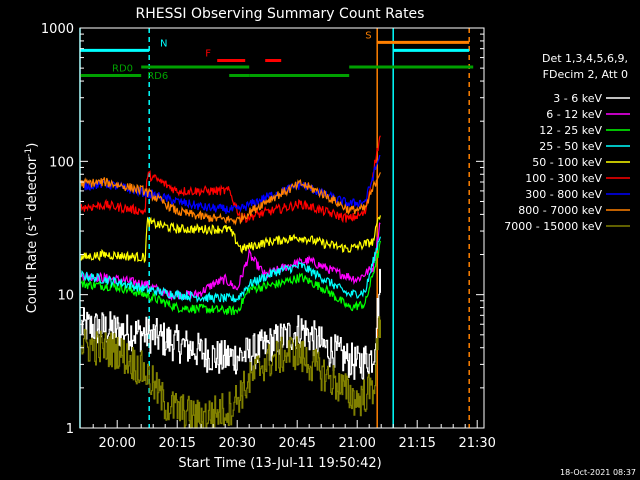 This screenshot has height=480, width=640. What do you see at coordinates (563, 178) in the screenshot?
I see `legend-label-5: 100 - 300 keV` at bounding box center [563, 178].